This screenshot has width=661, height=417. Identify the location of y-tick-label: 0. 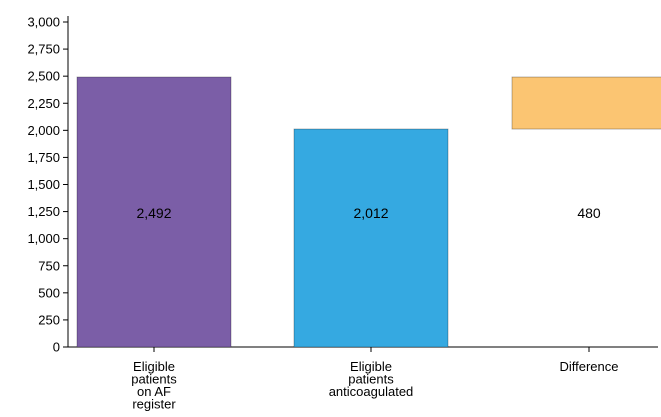
(56, 347).